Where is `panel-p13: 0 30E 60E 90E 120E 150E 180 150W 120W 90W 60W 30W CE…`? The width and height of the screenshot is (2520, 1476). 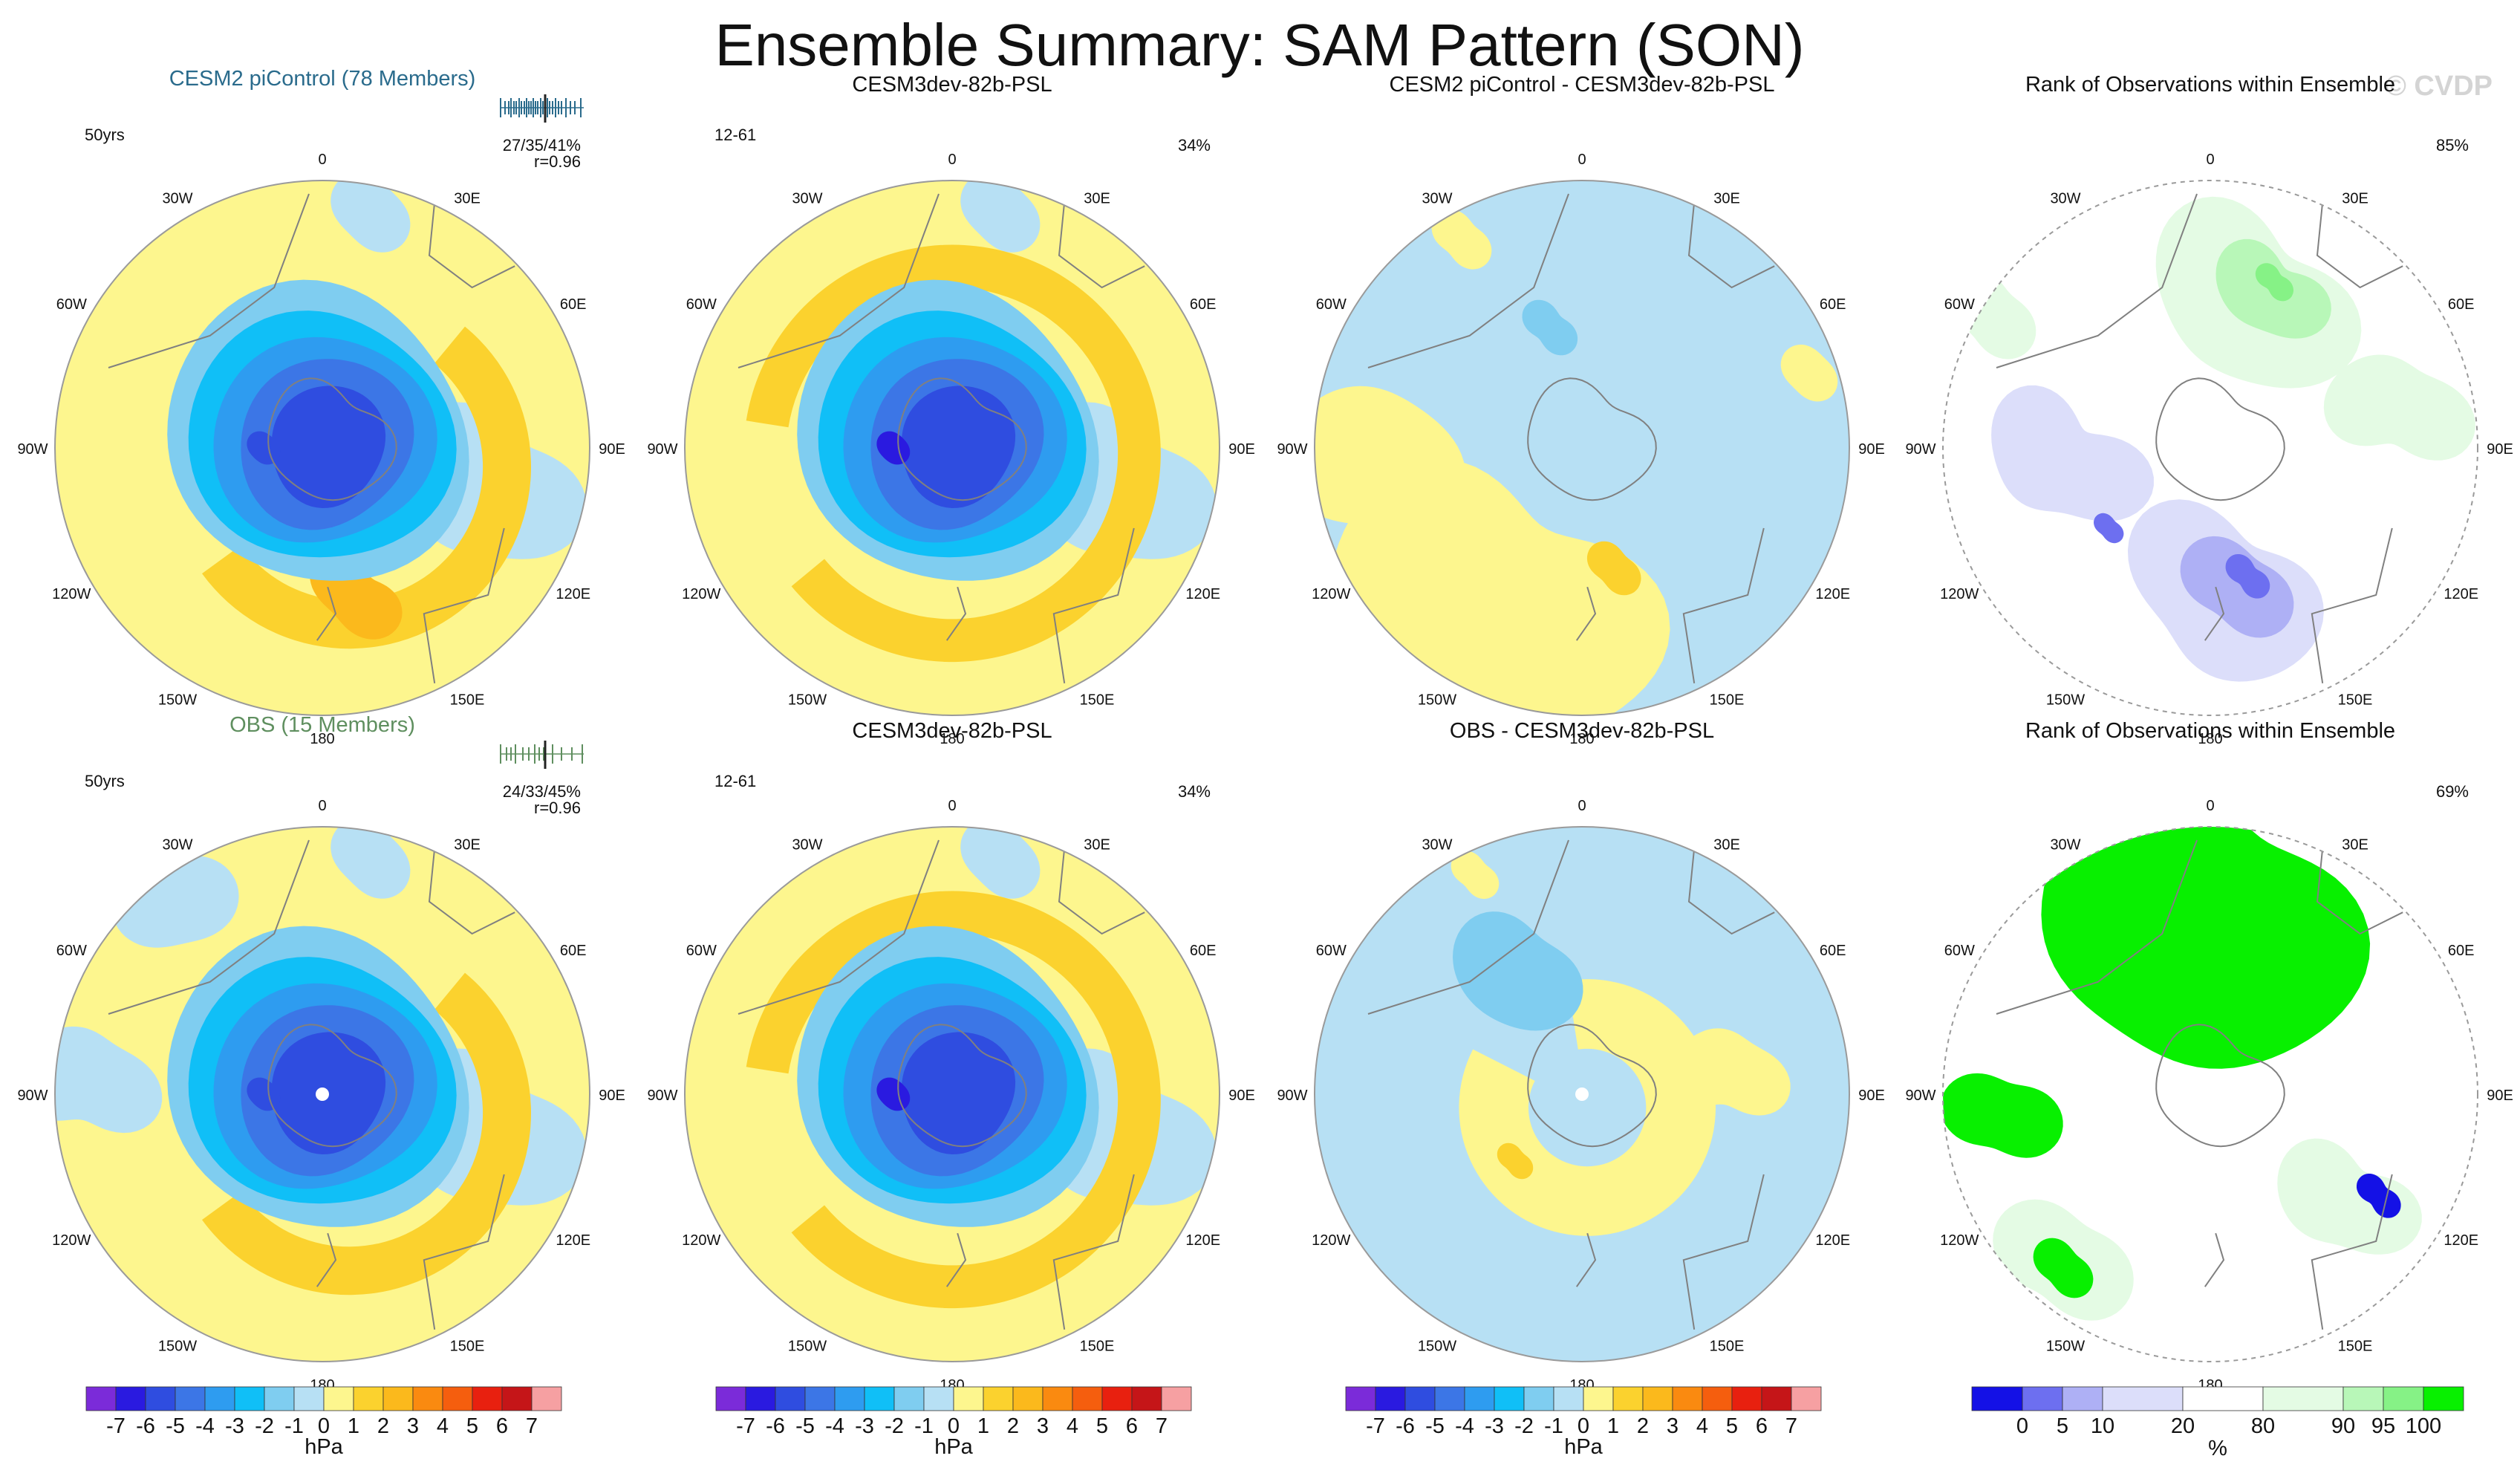 panel-p13: 0 30E 60E 90E 120E 150E 180 150W 120W 90W 60W 30W CE… is located at coordinates (1580, 410).